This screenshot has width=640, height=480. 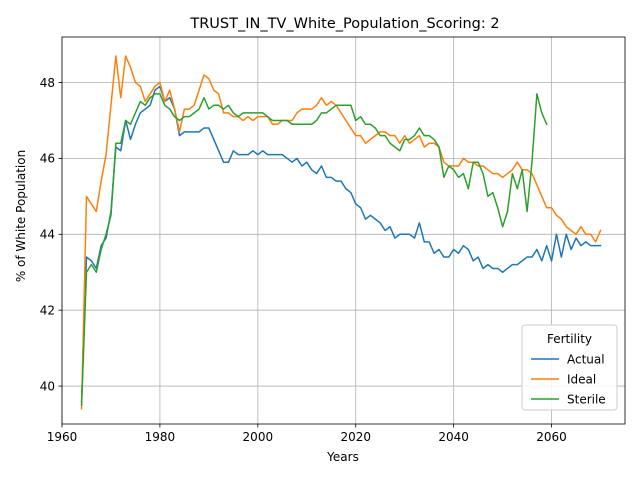 What do you see at coordinates (47, 386) in the screenshot?
I see `y-tick-label: 40` at bounding box center [47, 386].